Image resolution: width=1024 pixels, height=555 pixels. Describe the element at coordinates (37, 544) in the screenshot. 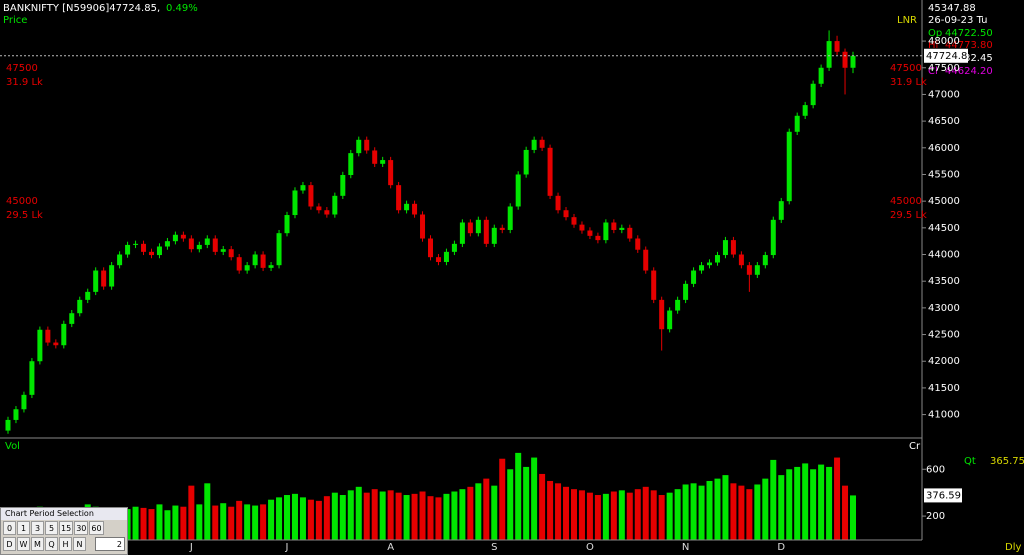

I see `period-button: M` at that location.